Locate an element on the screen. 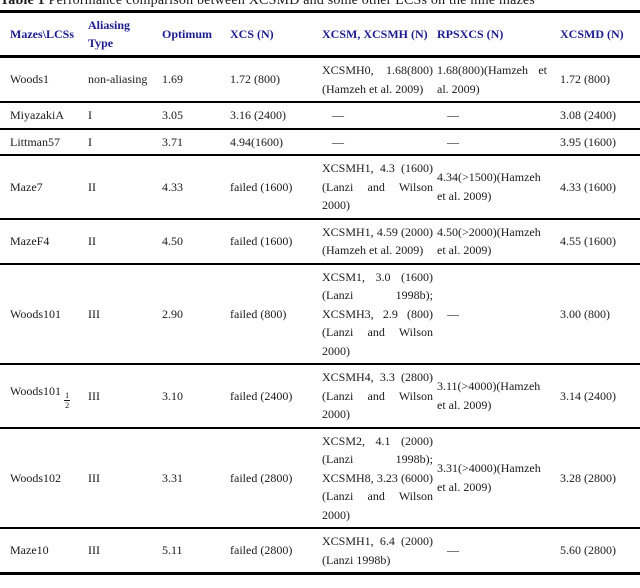  cell-xcsmd: 5.60 (2800) is located at coordinates (588, 550).